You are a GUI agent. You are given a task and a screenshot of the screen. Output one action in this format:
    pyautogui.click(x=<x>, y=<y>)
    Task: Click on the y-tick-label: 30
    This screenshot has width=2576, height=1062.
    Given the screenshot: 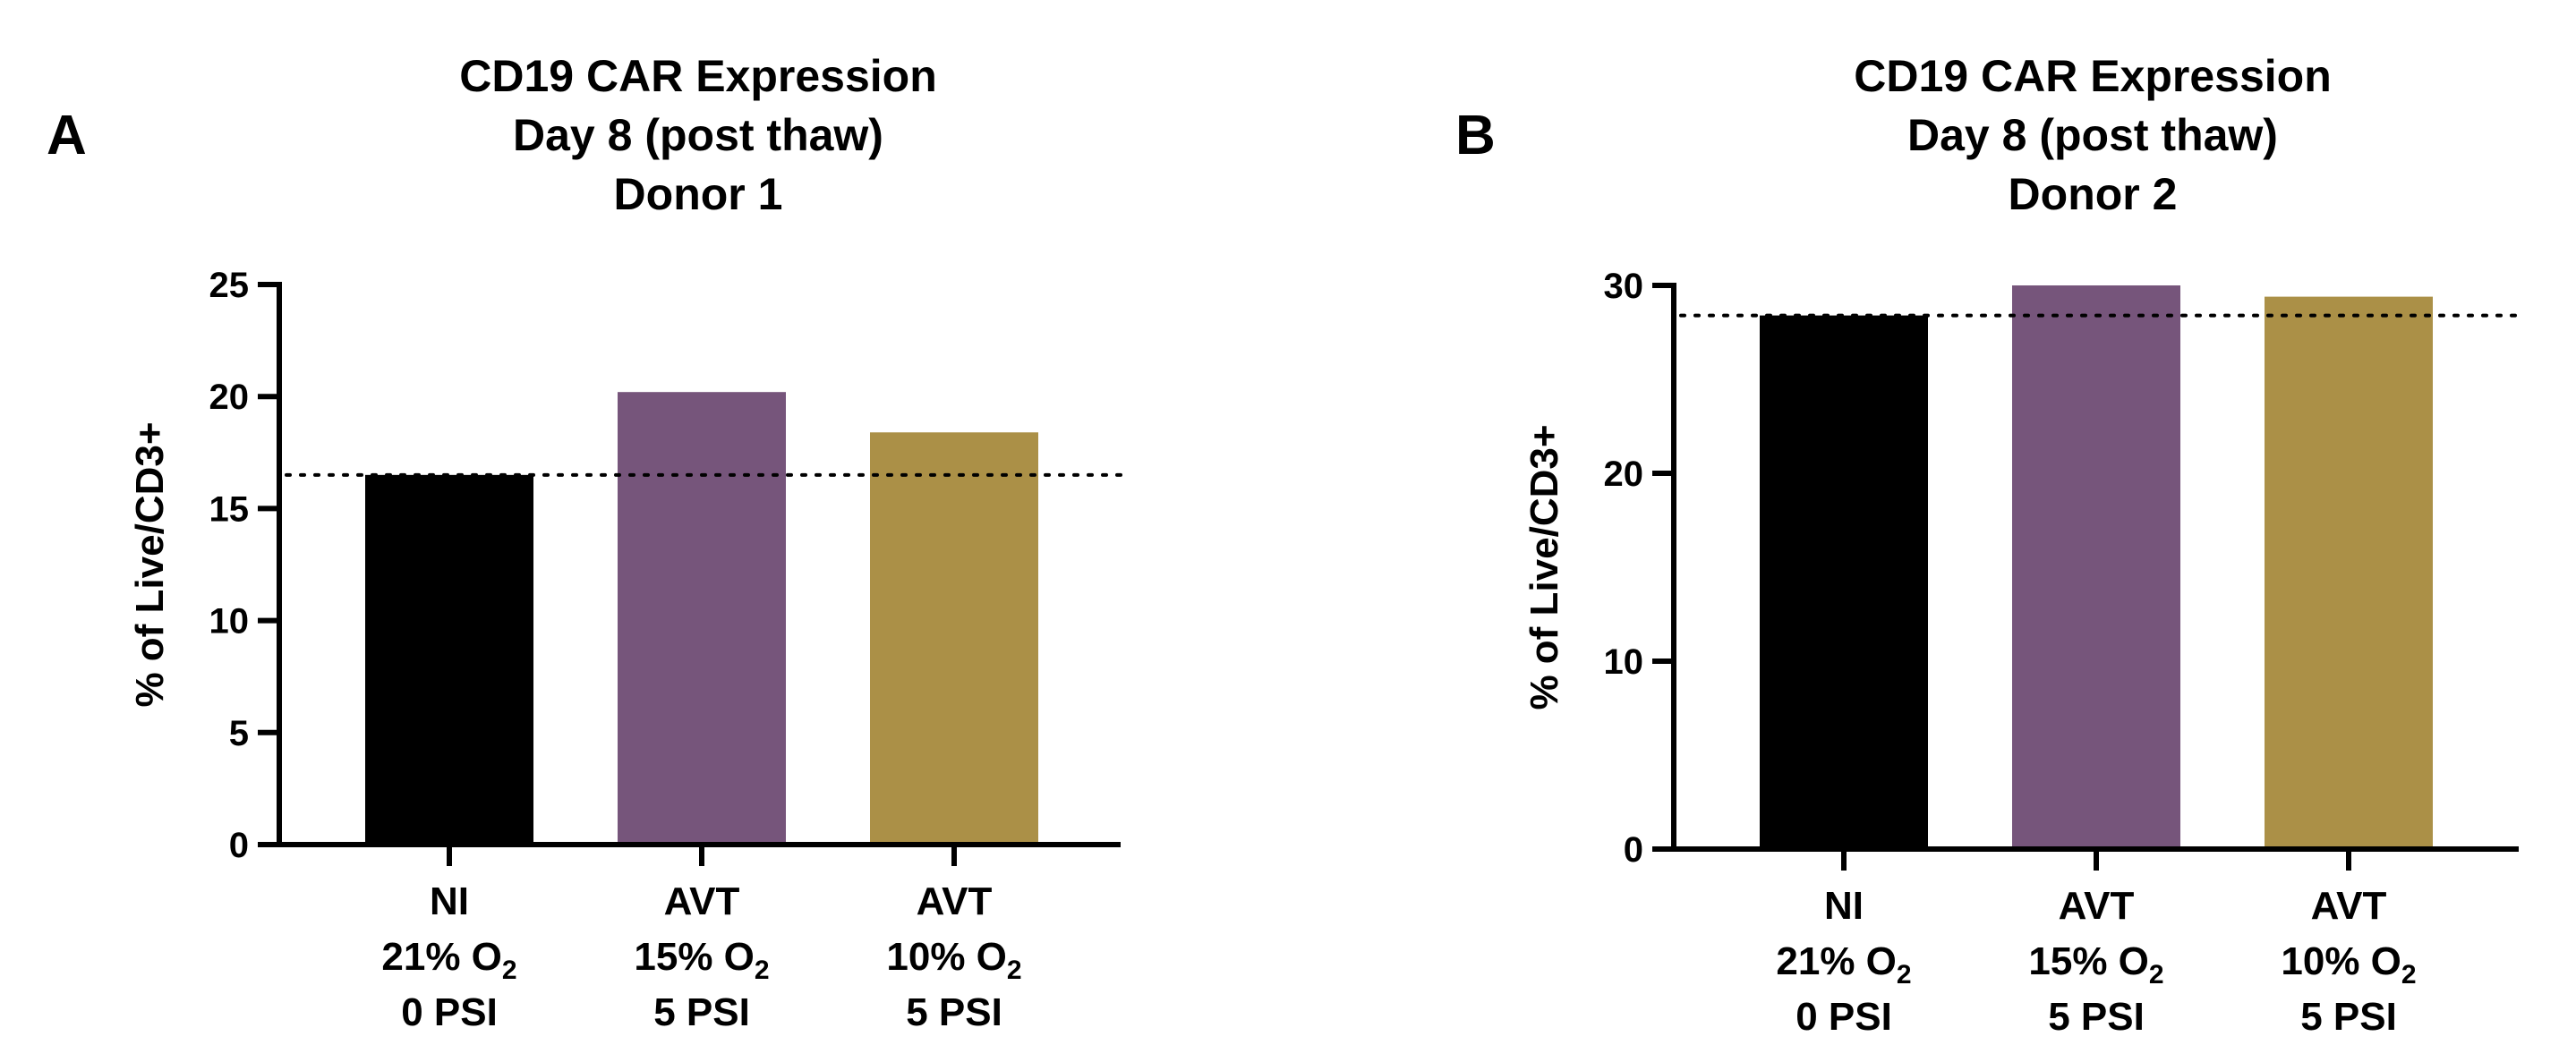 What is the action you would take?
    pyautogui.click(x=1624, y=286)
    